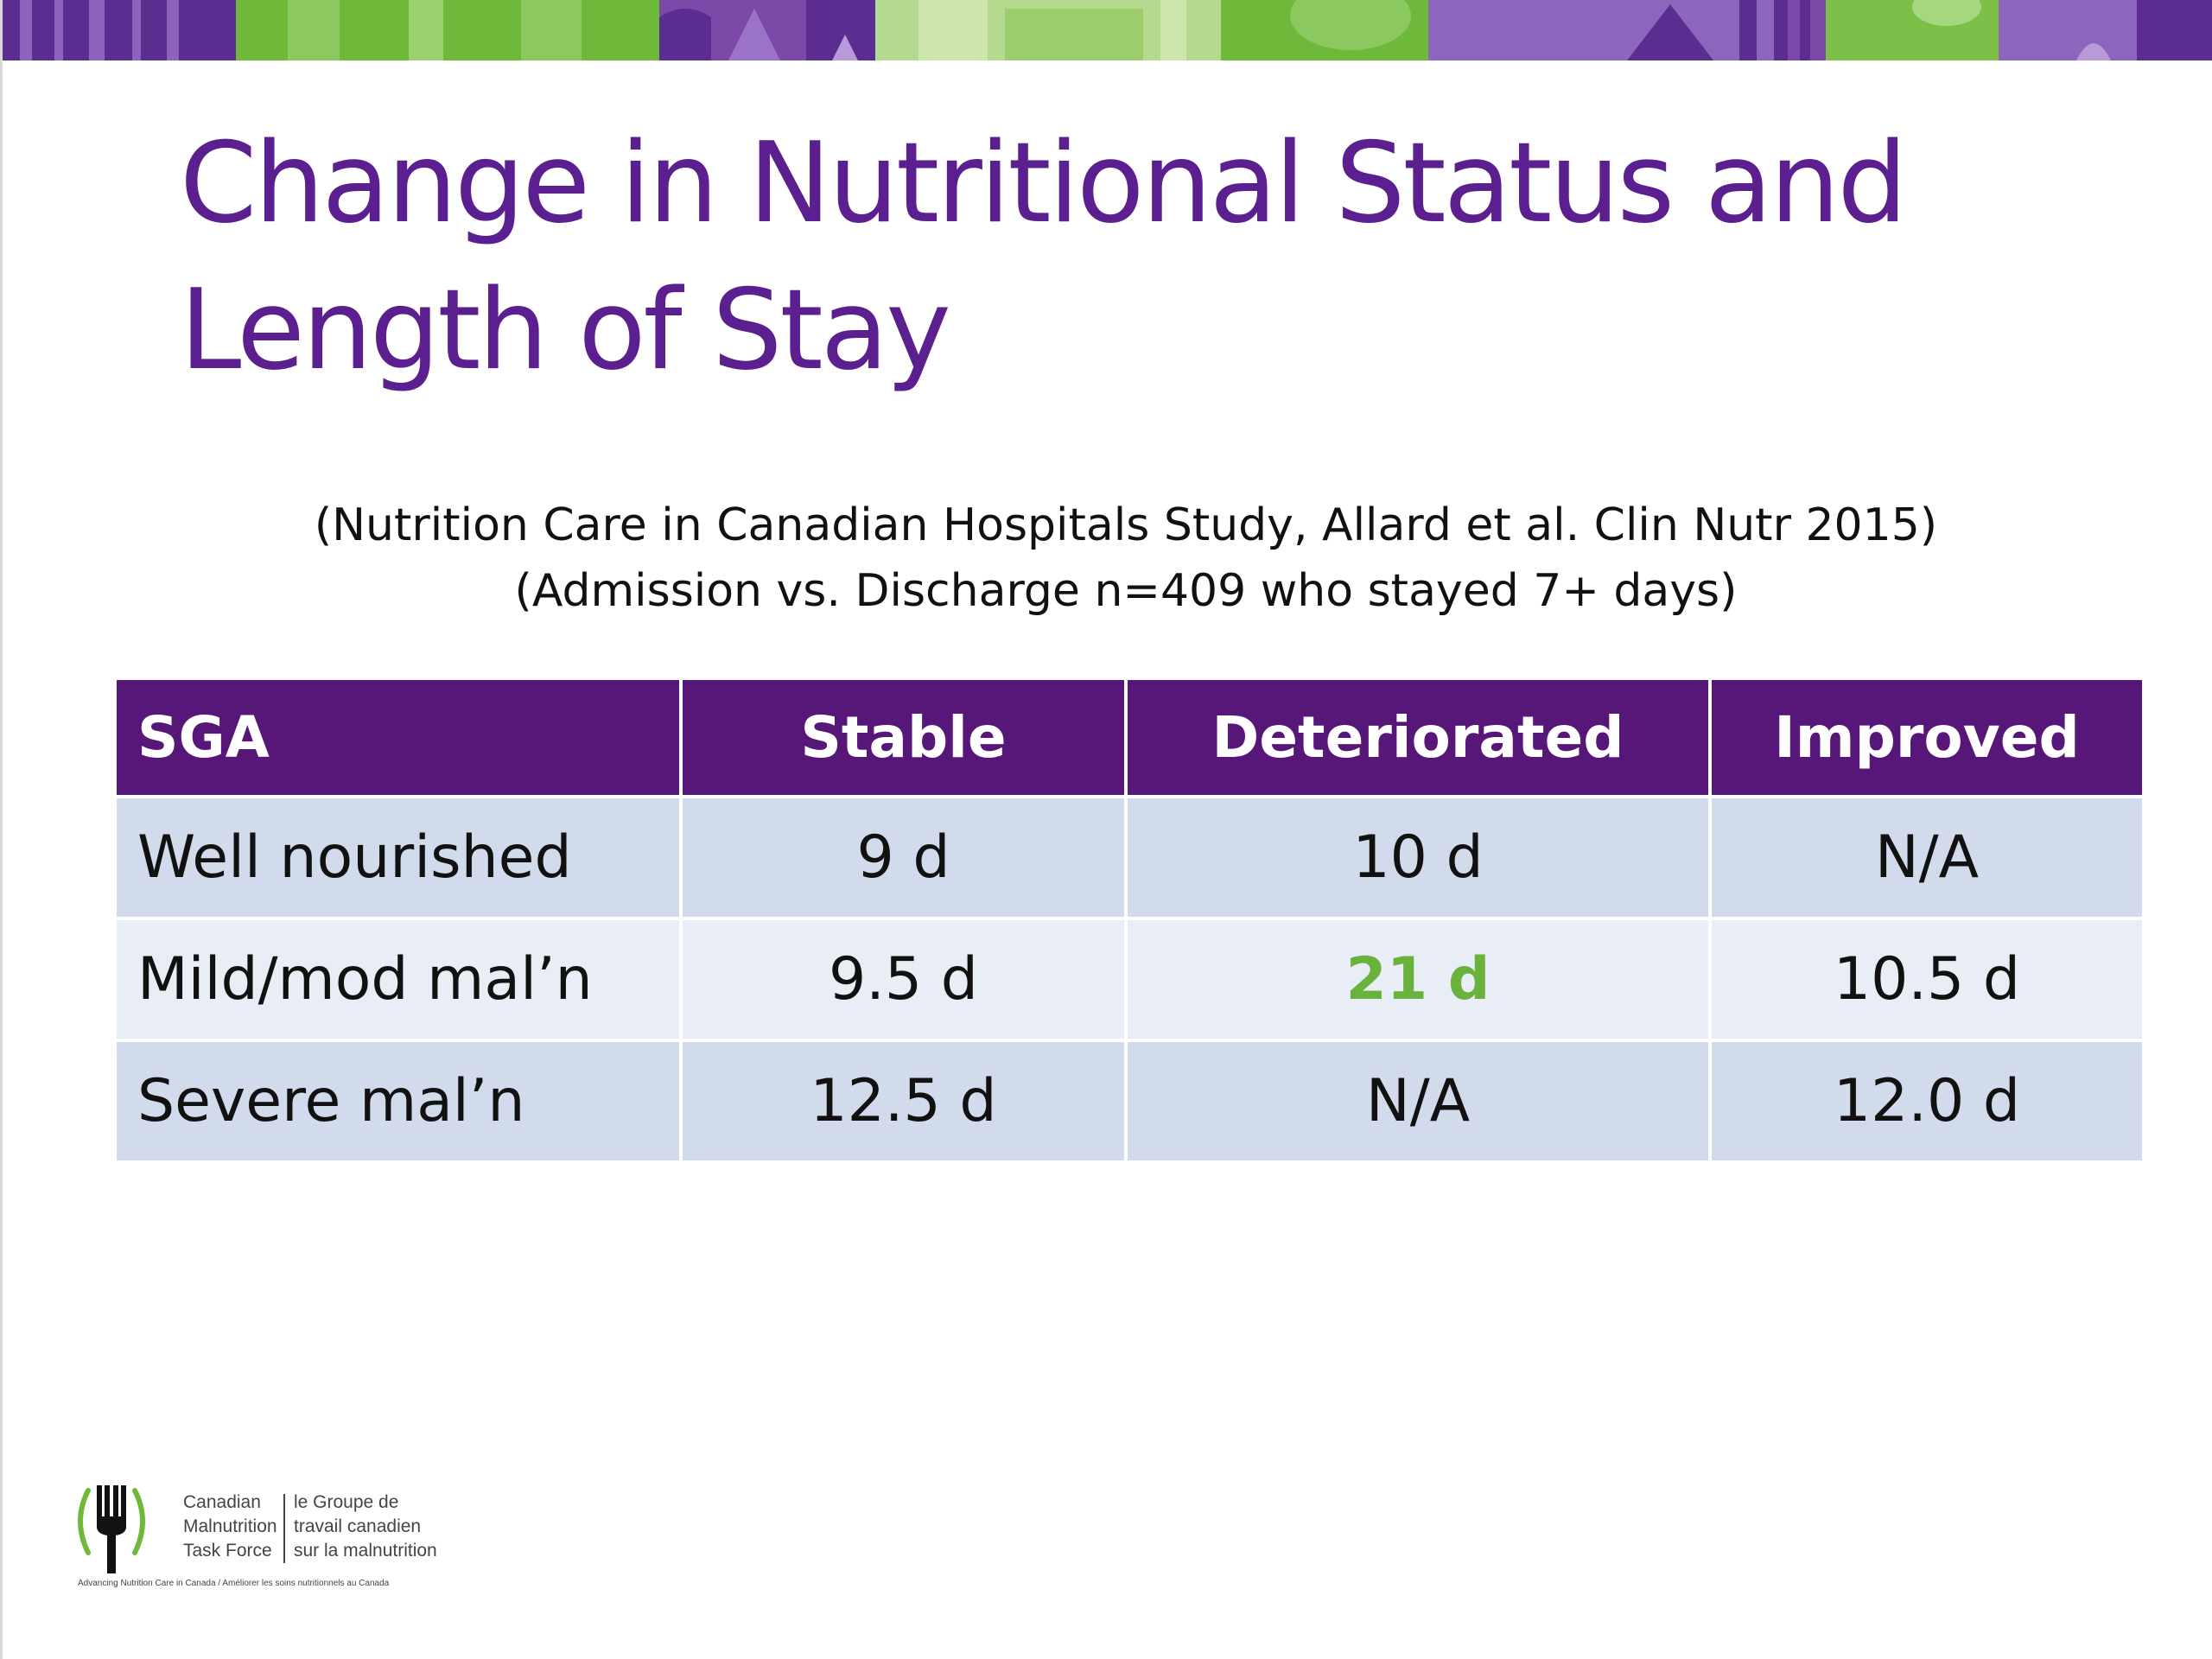 The image size is (2212, 1659). I want to click on logo-en-line: Malnutrition, so click(230, 1526).